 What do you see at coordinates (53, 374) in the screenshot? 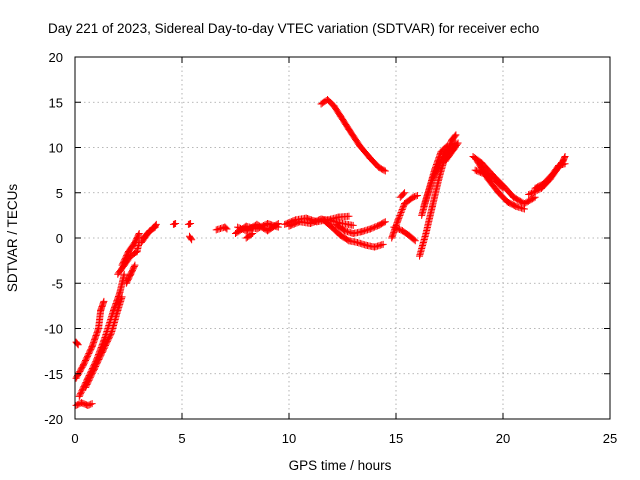
I see `y-tick-label: -15` at bounding box center [53, 374].